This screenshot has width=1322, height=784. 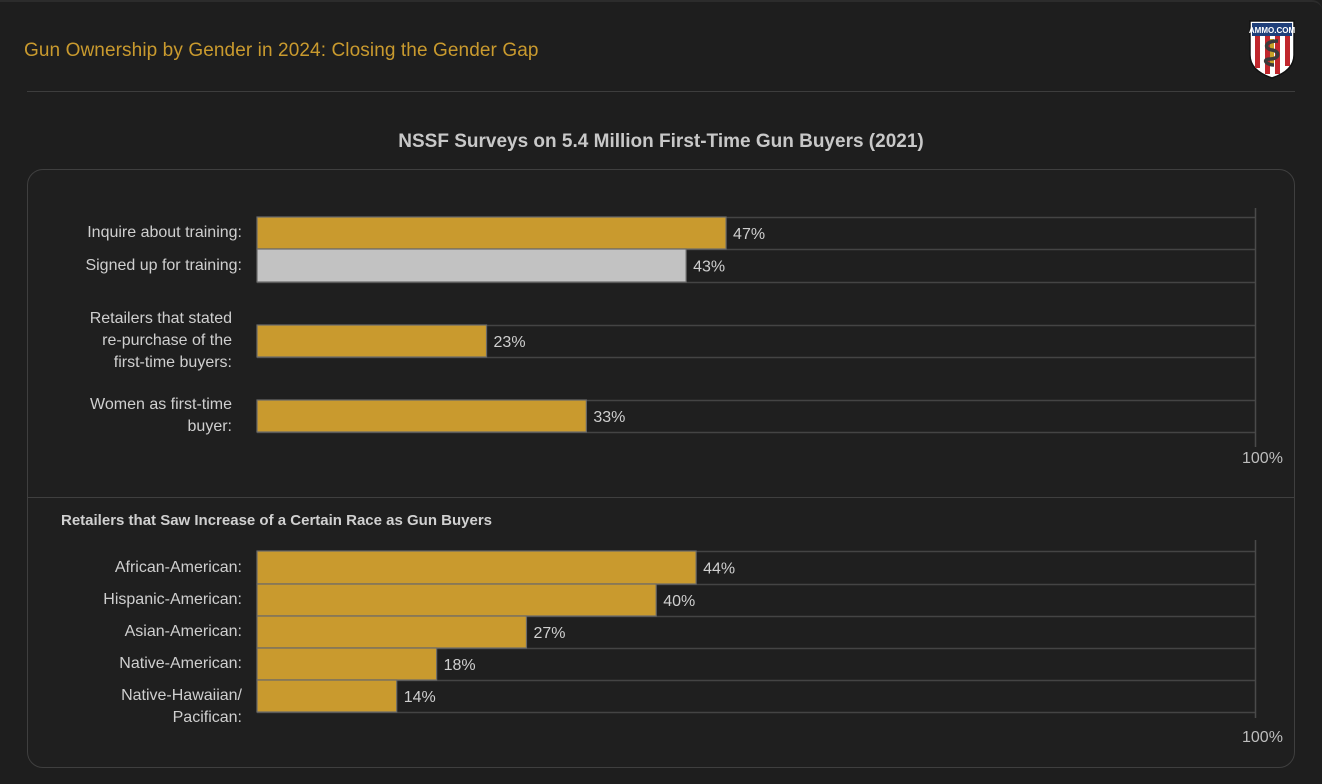 What do you see at coordinates (679, 601) in the screenshot?
I see `value-label: 40%` at bounding box center [679, 601].